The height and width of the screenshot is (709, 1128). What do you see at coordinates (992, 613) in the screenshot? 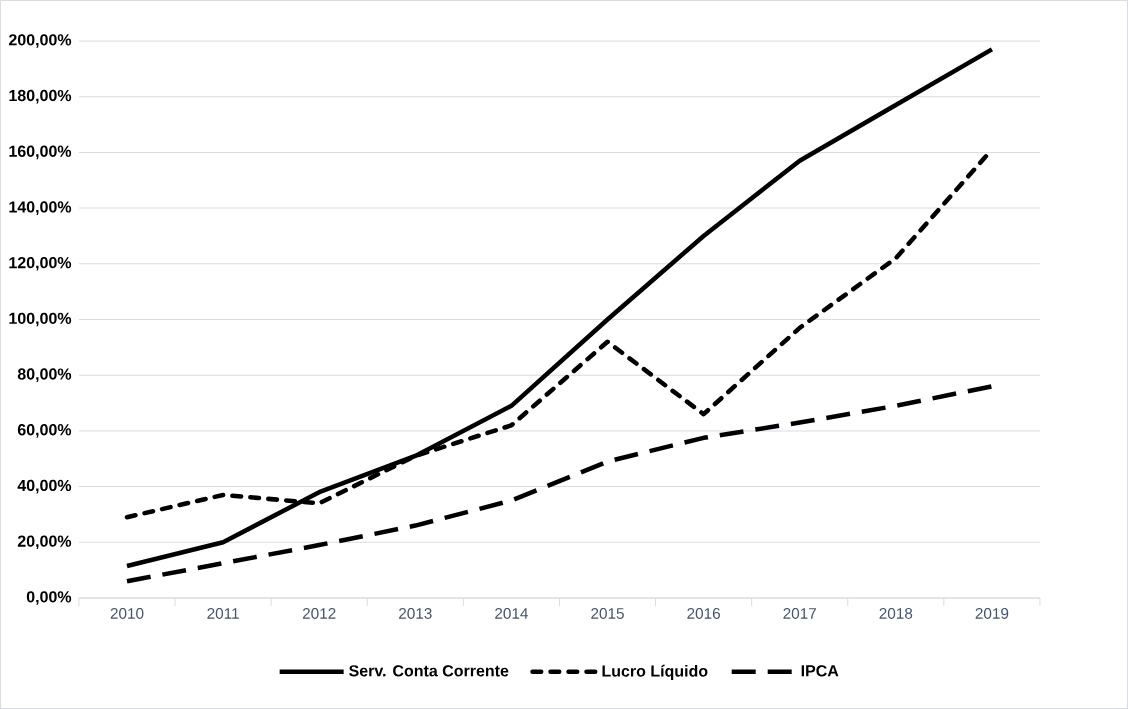
I see `x-tick-label: 2019` at bounding box center [992, 613].